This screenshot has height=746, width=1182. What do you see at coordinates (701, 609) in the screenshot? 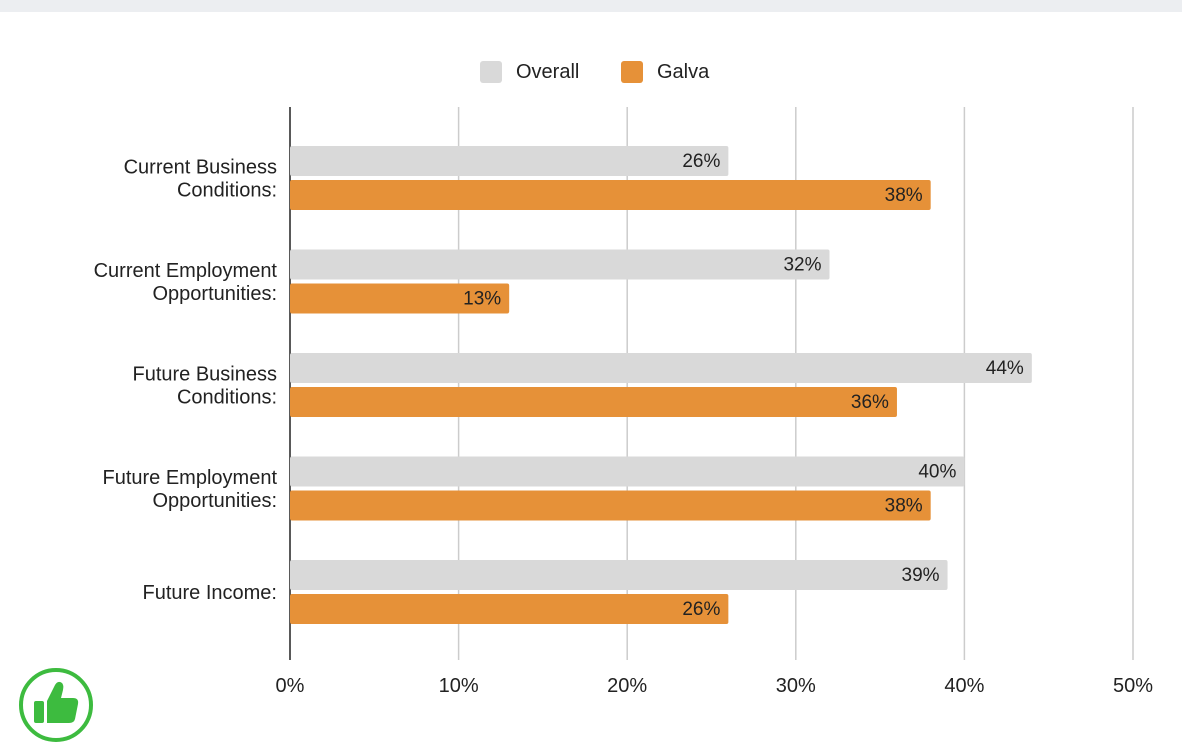
I see `data-label-galva: 26%` at bounding box center [701, 609].